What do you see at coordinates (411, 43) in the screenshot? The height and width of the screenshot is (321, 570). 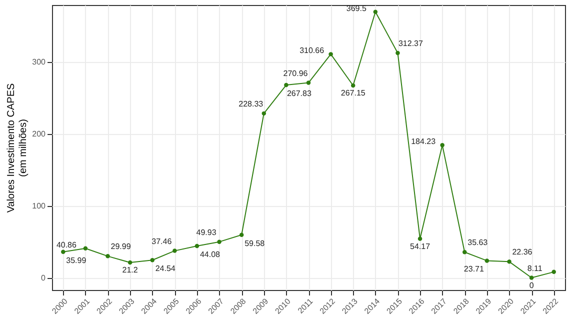 I see `data-label: 312.37` at bounding box center [411, 43].